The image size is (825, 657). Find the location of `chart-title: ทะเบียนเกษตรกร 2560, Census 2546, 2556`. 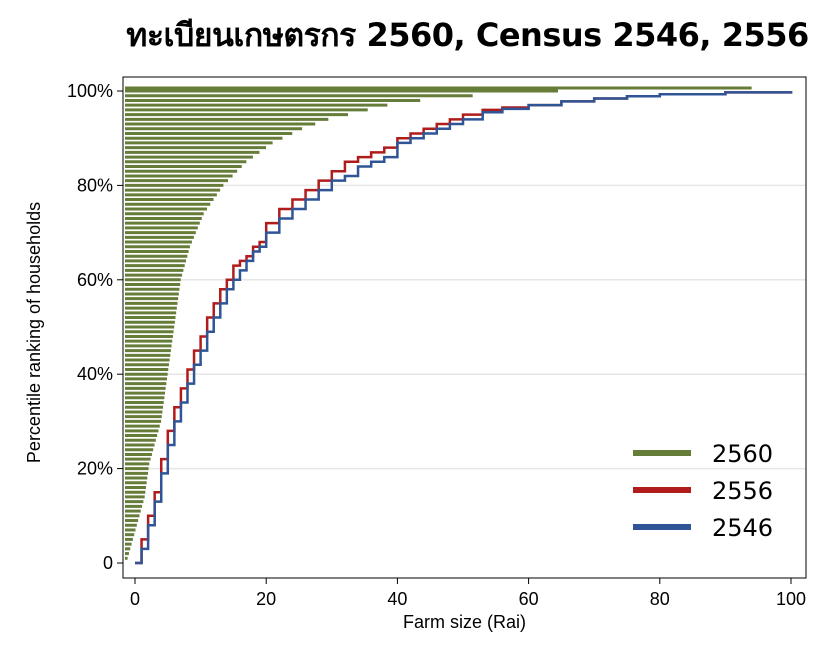

chart-title: ทะเบียนเกษตรกร 2560, Census 2546, 2556 is located at coordinates (467, 35).